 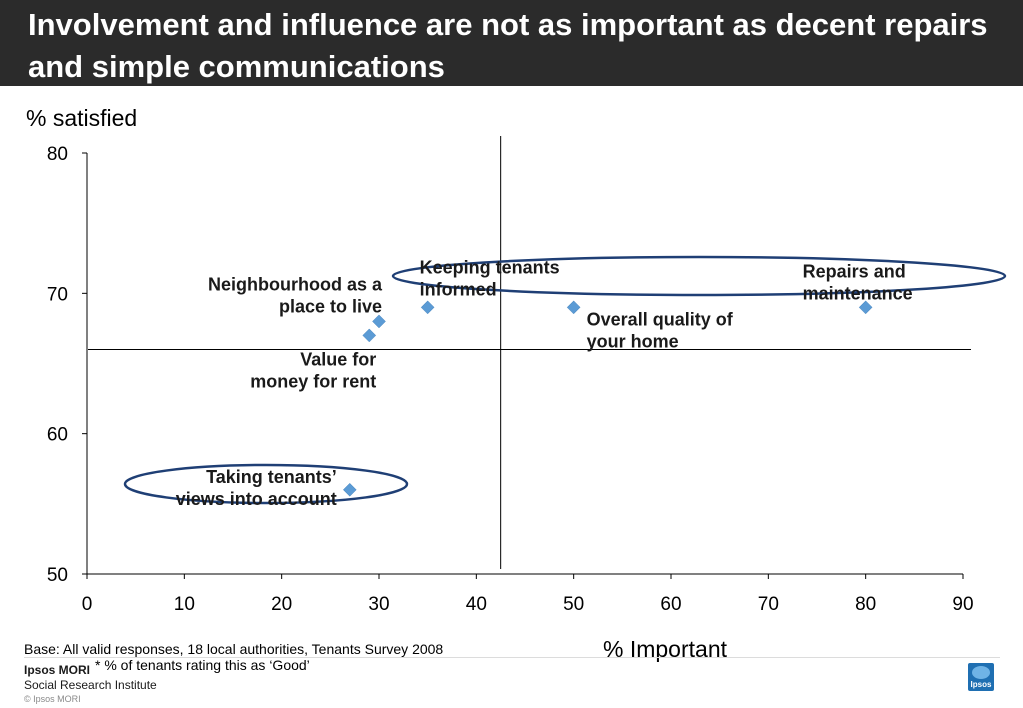 I want to click on y-tick-label: 60, so click(x=57, y=435).